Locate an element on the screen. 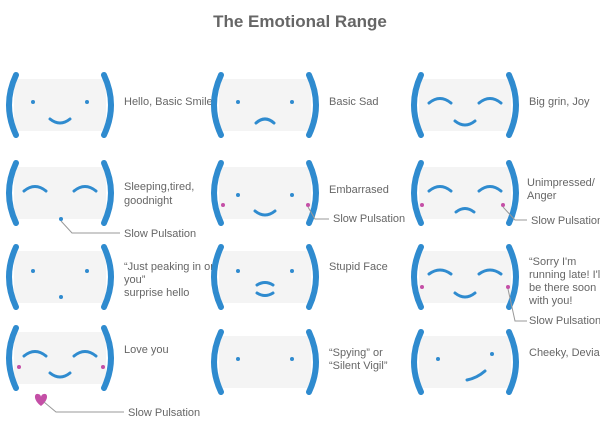 Image resolution: width=600 pixels, height=424 pixels. face: Basic Sad is located at coordinates (296, 105).